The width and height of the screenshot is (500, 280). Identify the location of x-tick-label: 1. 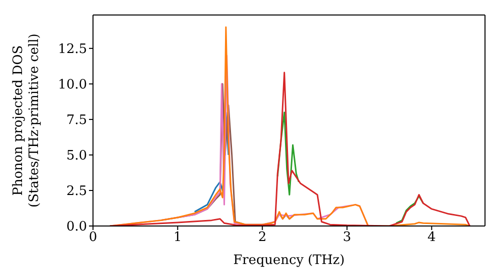
(178, 238).